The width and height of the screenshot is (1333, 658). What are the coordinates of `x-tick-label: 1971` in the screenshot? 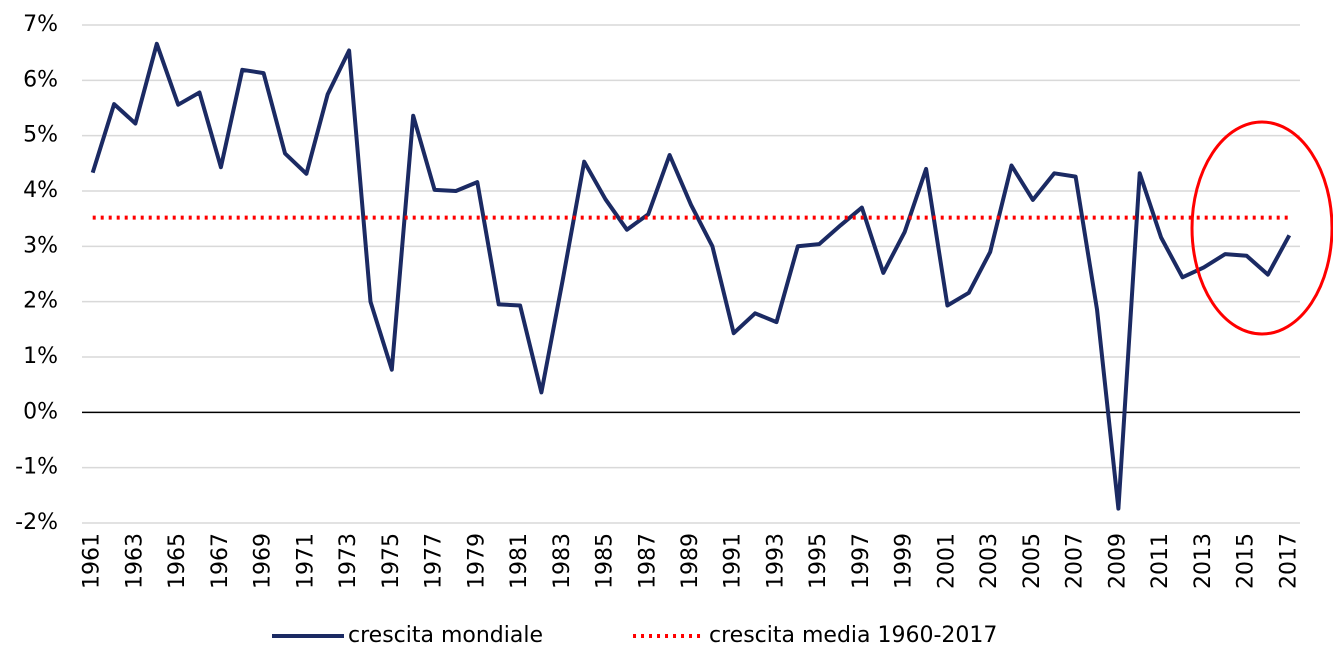 It's located at (305, 561).